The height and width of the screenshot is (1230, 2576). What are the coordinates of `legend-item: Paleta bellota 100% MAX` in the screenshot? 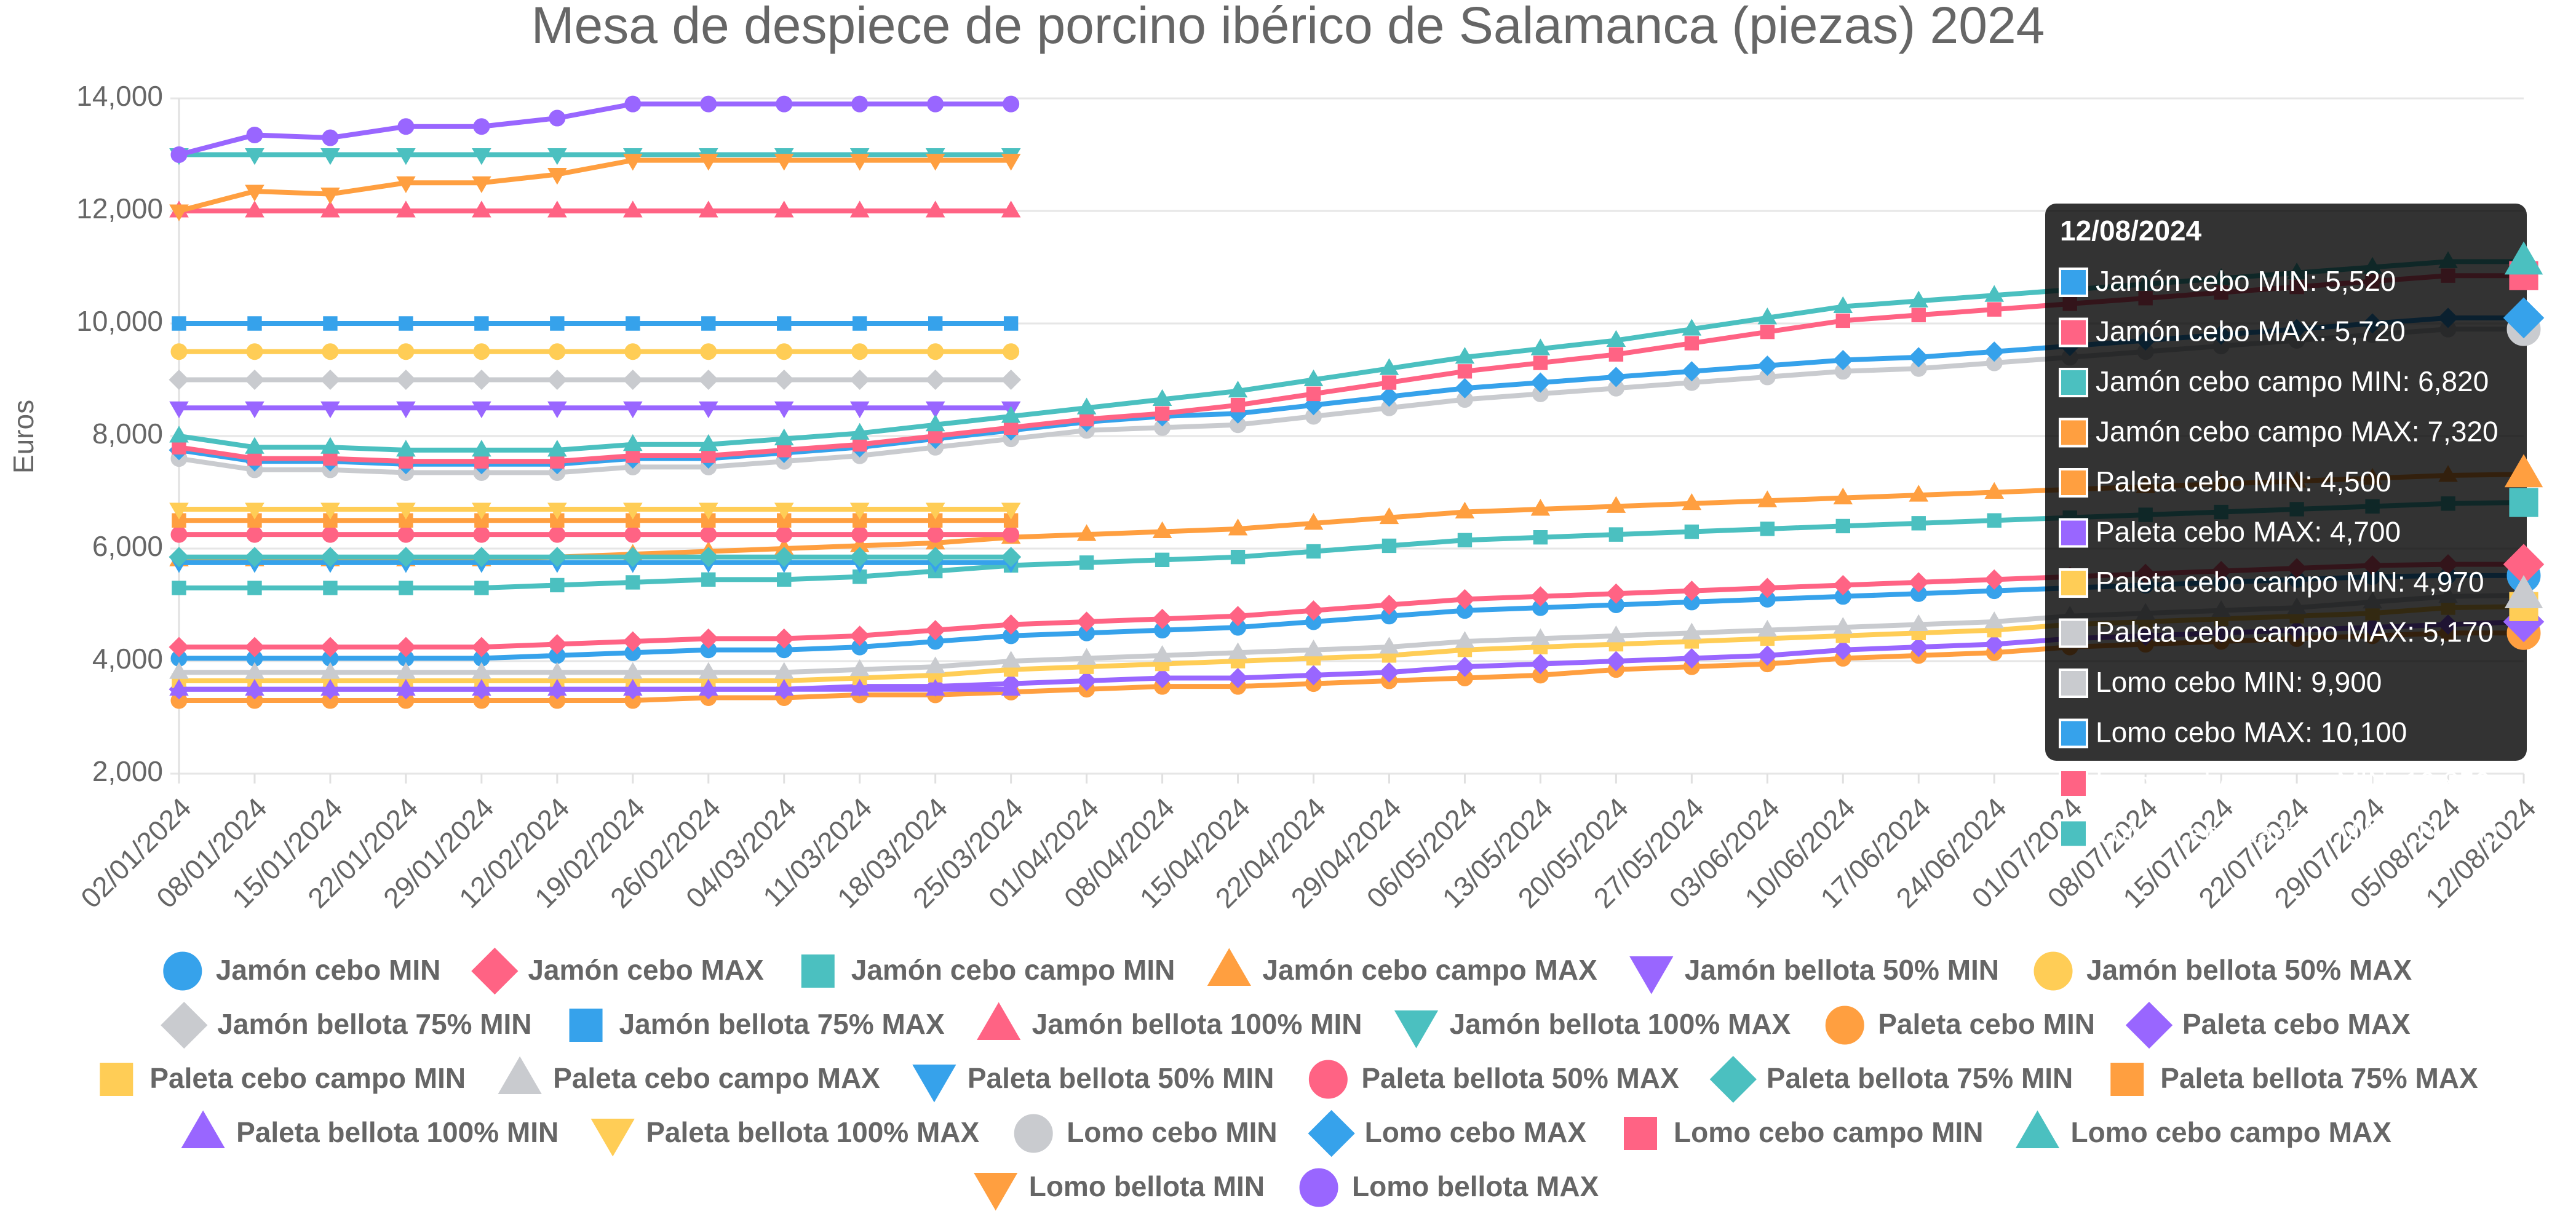 It's located at (785, 1136).